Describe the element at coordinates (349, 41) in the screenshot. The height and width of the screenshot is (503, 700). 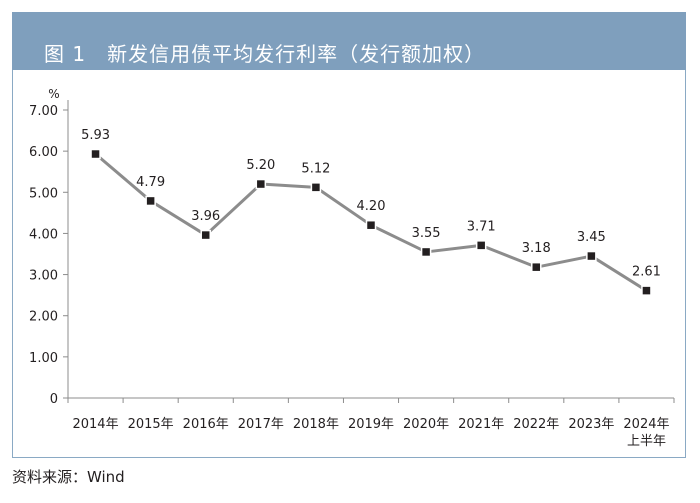
I see `title-bar: 图 1 新发信用债平均发行利率（发行额加权）` at that location.